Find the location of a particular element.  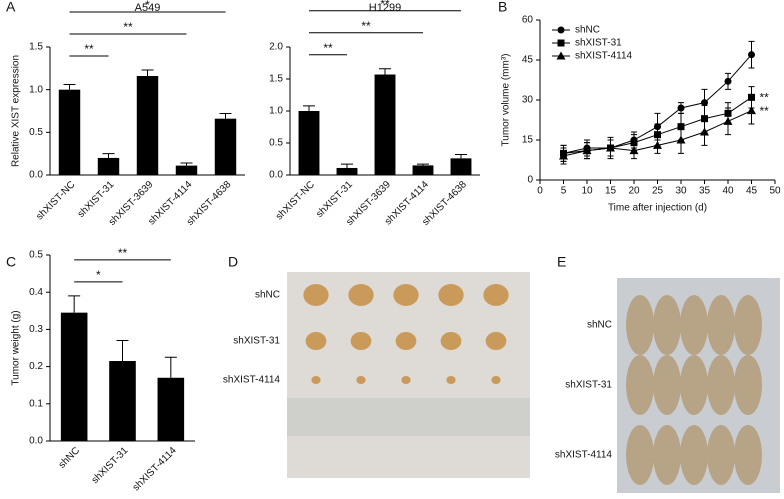

chart-title: A549 is located at coordinates (148, 8).